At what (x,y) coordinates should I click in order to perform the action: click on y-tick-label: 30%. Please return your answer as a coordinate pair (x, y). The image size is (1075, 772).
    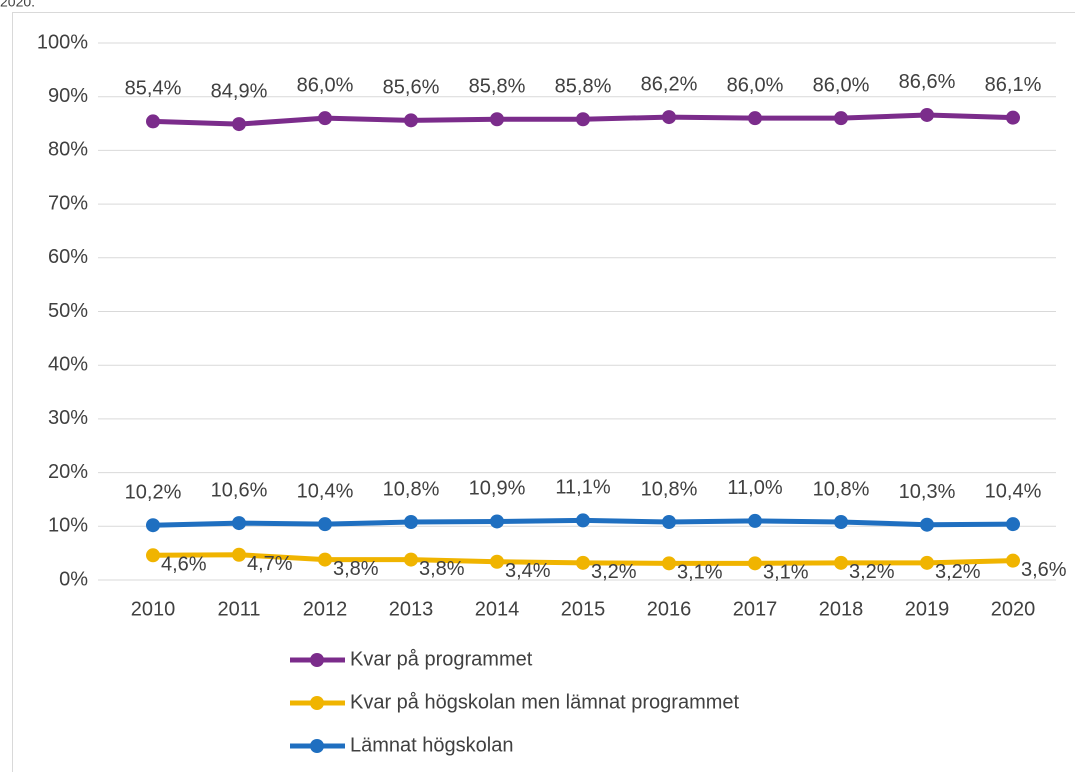
    Looking at the image, I should click on (68, 418).